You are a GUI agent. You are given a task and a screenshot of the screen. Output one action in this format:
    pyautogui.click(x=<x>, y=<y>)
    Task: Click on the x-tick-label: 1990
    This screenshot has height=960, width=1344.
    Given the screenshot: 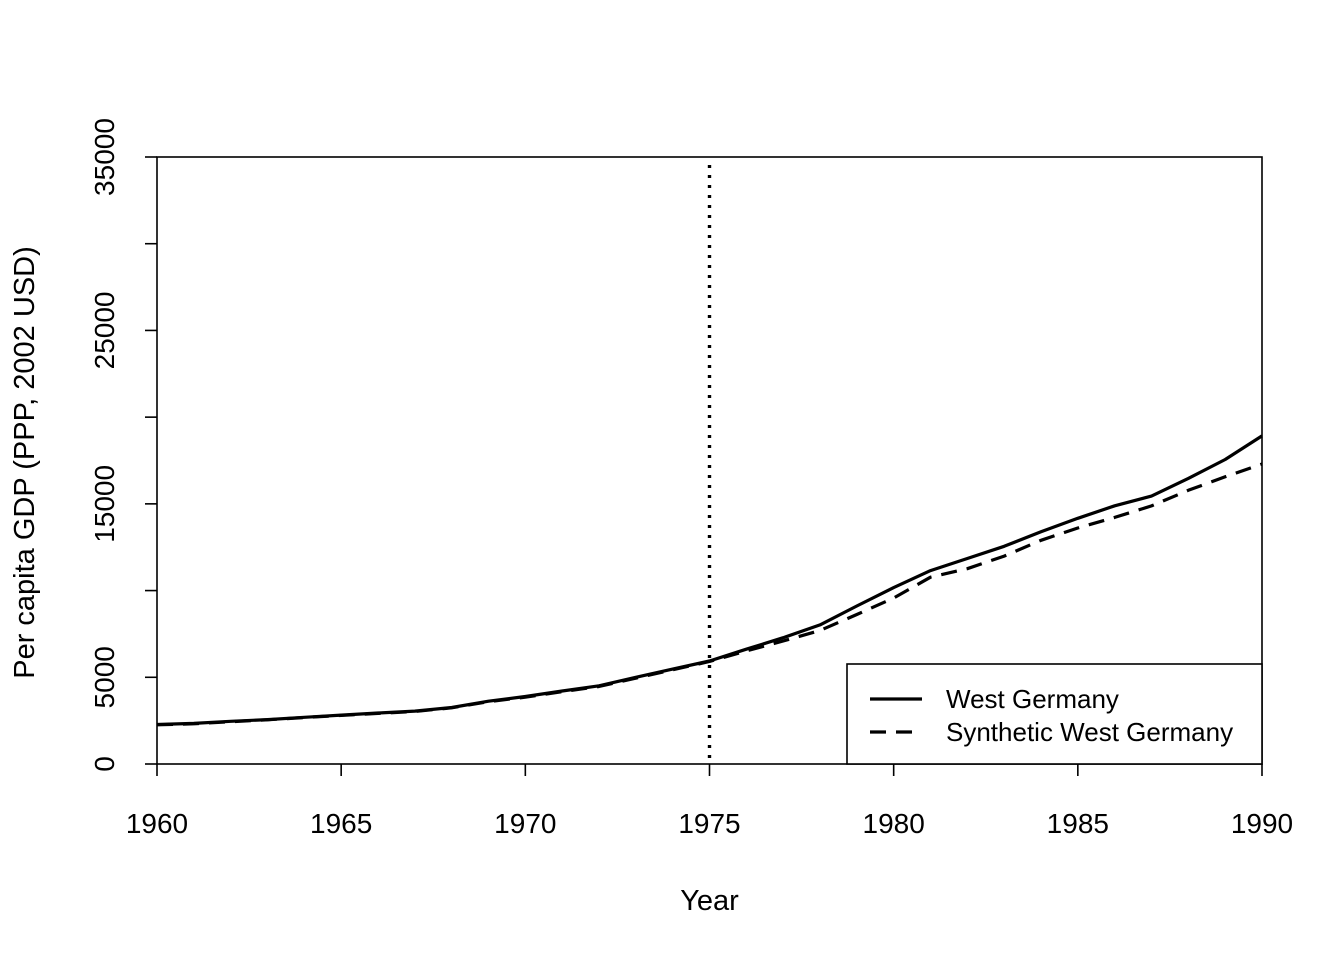 What is the action you would take?
    pyautogui.click(x=1262, y=823)
    